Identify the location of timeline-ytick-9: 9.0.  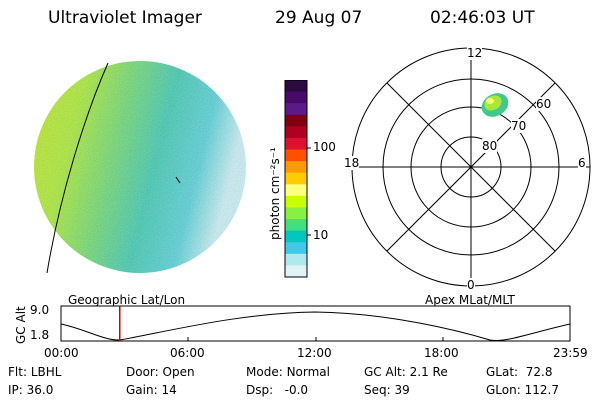
(40, 310).